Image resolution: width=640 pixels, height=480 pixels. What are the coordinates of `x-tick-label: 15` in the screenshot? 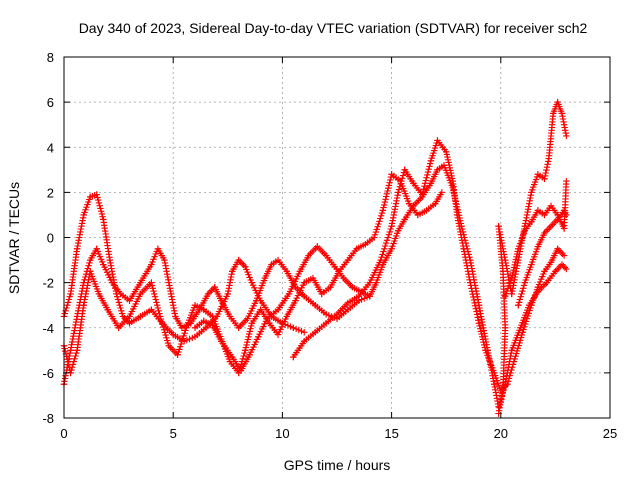 It's located at (391, 433).